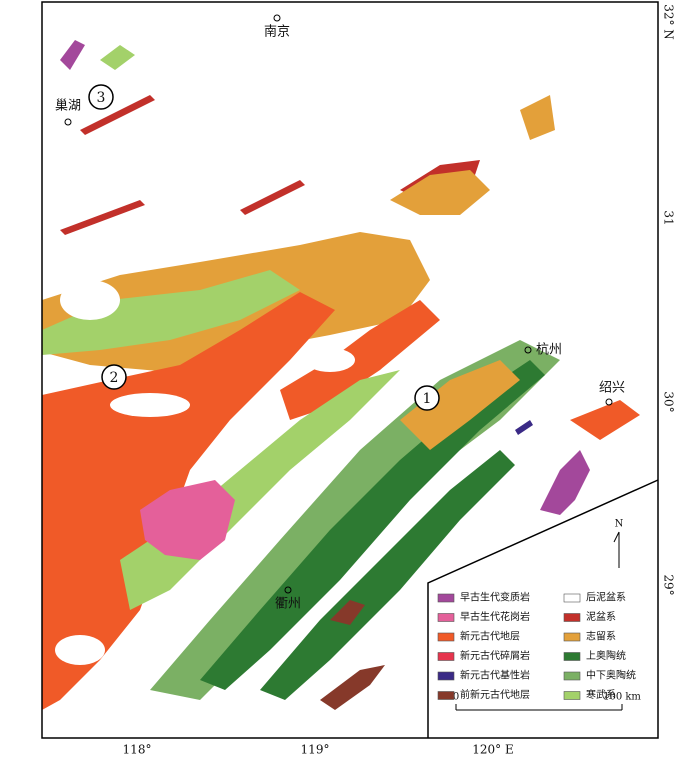  Describe the element at coordinates (495, 655) in the screenshot. I see `legend-label: 新元古代碎屑岩` at that location.